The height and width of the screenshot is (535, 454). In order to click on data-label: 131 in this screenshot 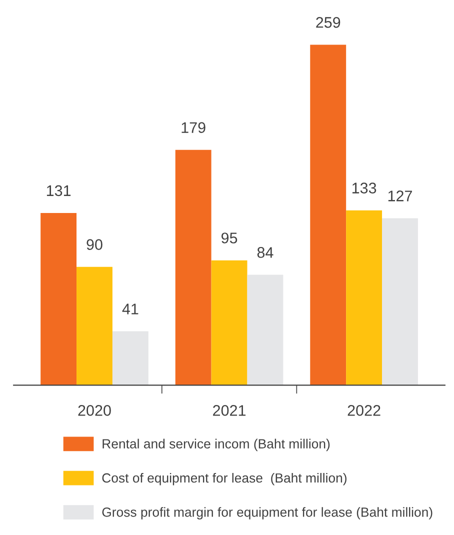, I will do `click(58, 190)`.